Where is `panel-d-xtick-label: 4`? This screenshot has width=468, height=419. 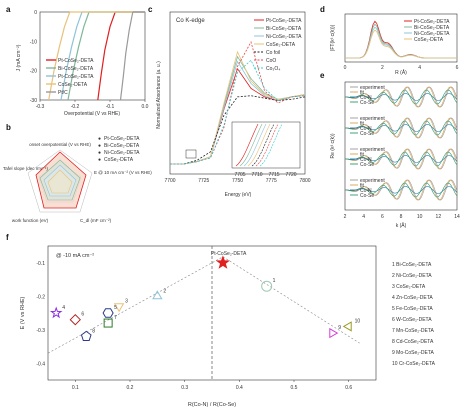
panel-d-xtick-label: 4 is located at coordinates (419, 68).